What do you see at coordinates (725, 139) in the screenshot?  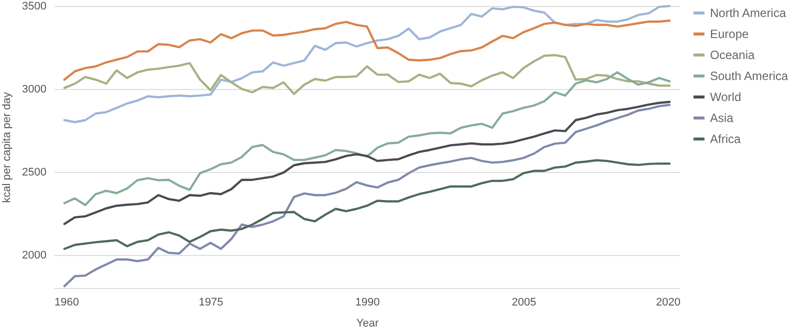 I see `legend-label: Africa` at bounding box center [725, 139].